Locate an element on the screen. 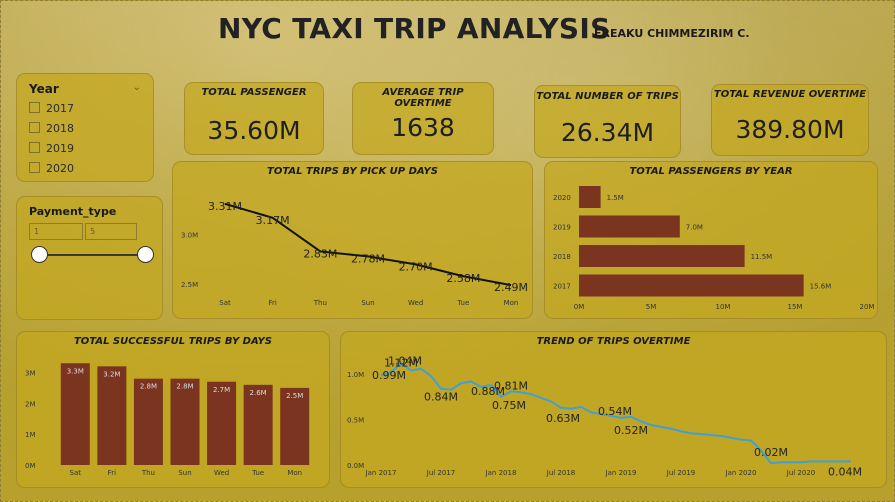 This screenshot has width=895, height=502. data-label: 2.83M is located at coordinates (320, 253).